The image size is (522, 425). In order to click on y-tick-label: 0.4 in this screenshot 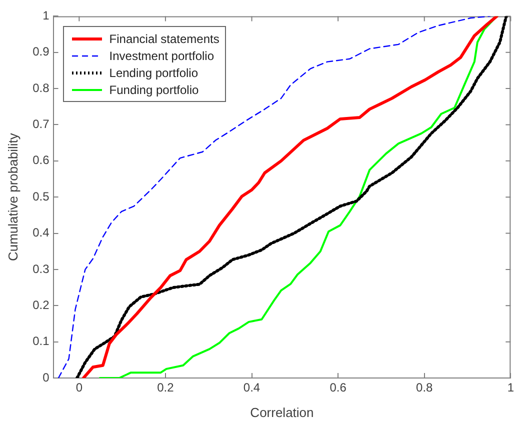, I will do `click(41, 233)`.